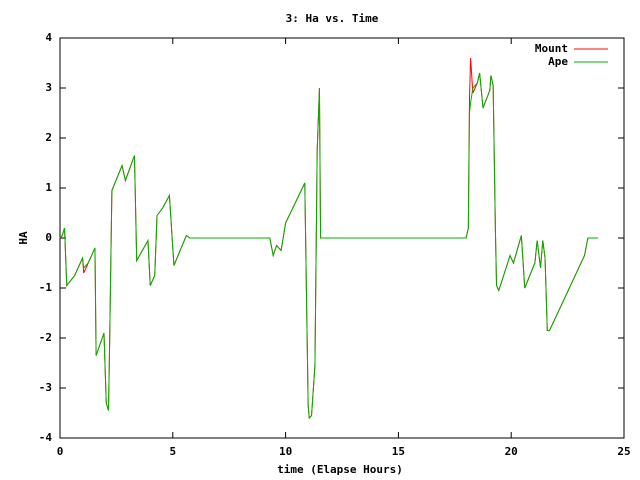 This screenshot has width=640, height=480. I want to click on x-tick-label: 25, so click(623, 451).